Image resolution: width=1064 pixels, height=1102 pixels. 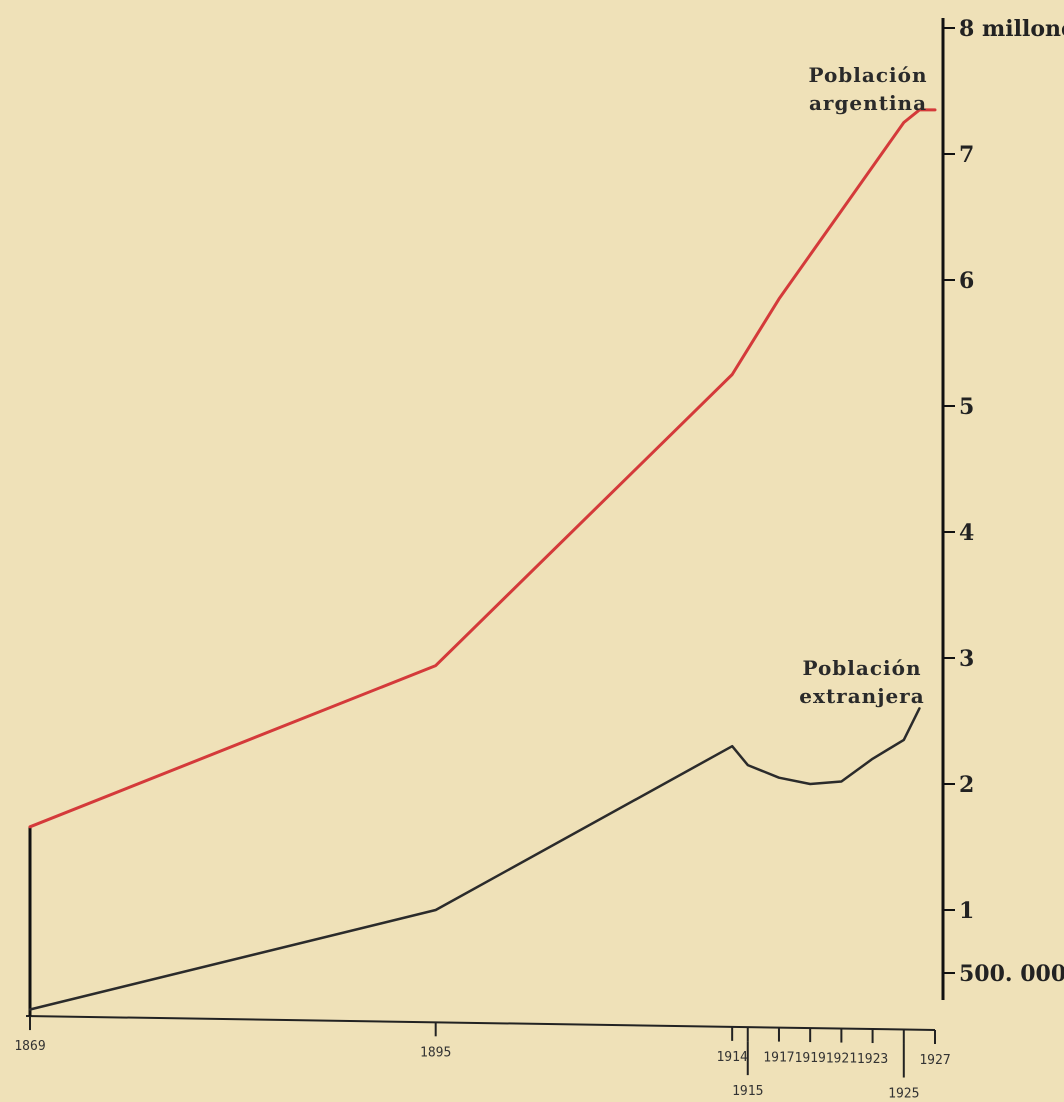 I want to click on y-tick-label: 4, so click(x=966, y=533).